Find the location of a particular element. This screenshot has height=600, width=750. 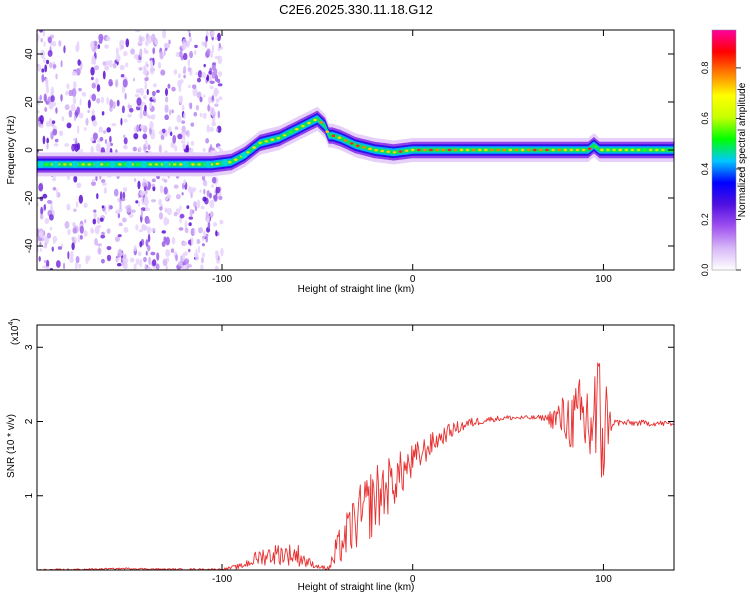

snr-multiplier: (x104) is located at coordinates (14, 331).